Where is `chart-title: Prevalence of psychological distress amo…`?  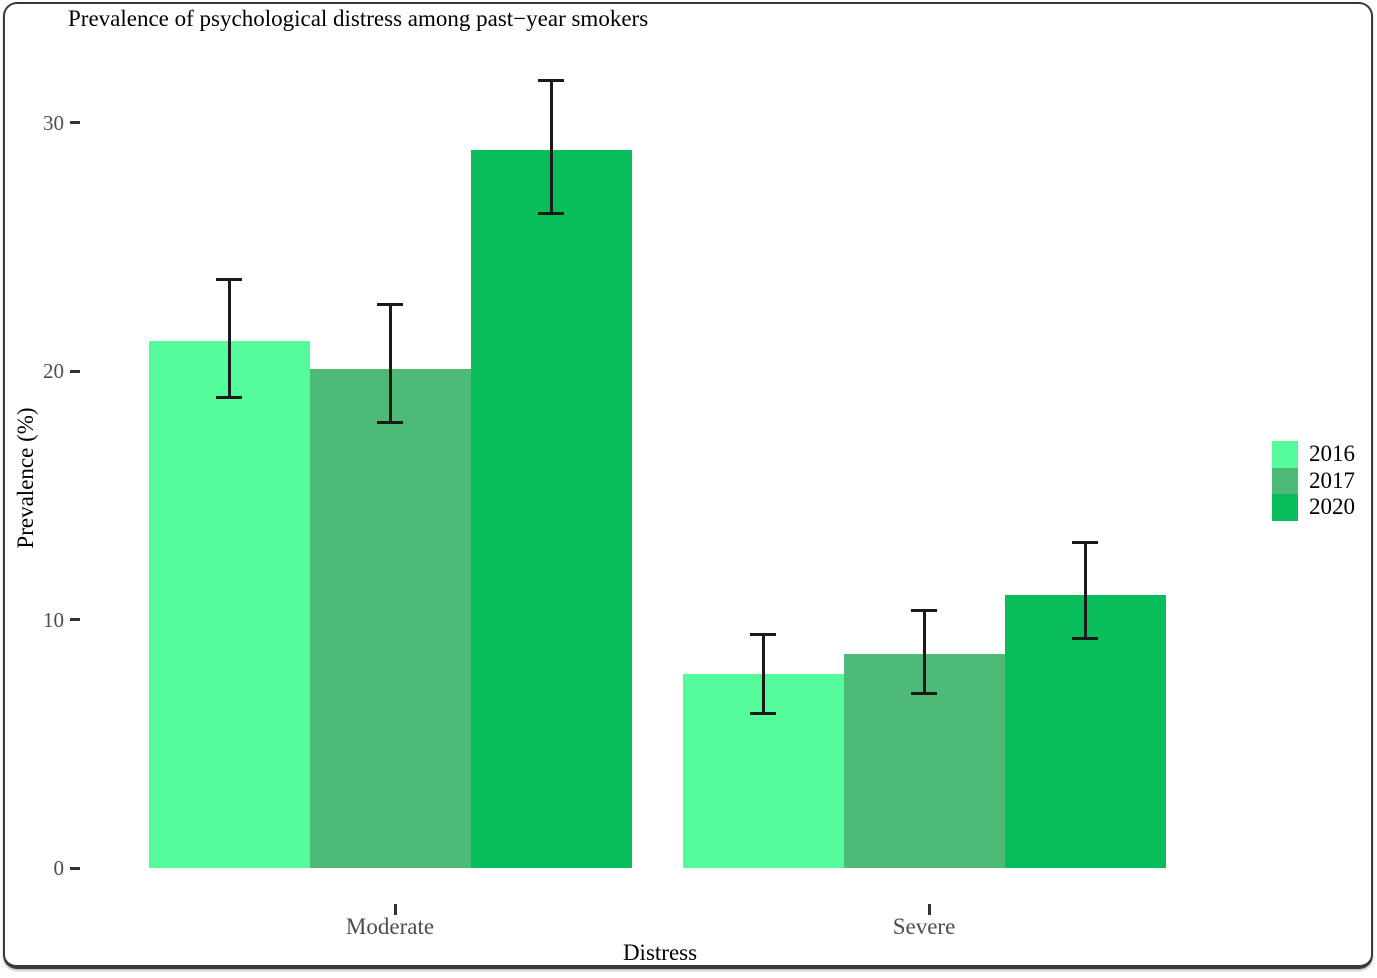
chart-title: Prevalence of psychological distress amo… is located at coordinates (358, 18).